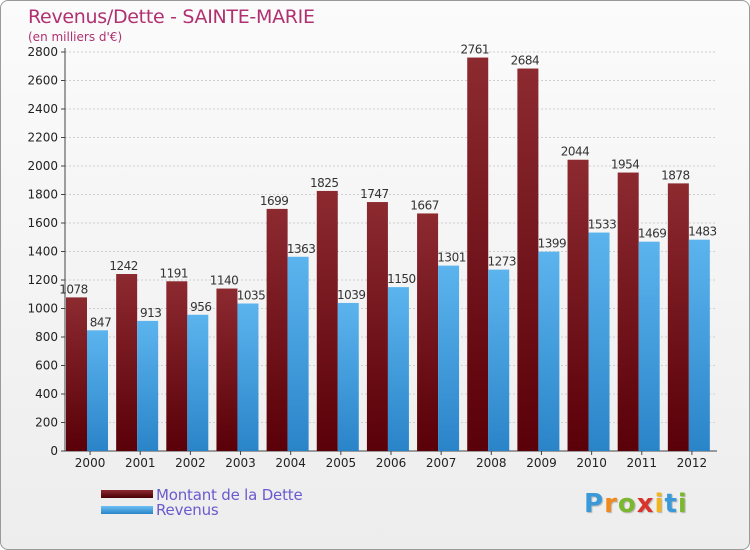  What do you see at coordinates (602, 225) in the screenshot?
I see `value-label-revenus: 1533` at bounding box center [602, 225].